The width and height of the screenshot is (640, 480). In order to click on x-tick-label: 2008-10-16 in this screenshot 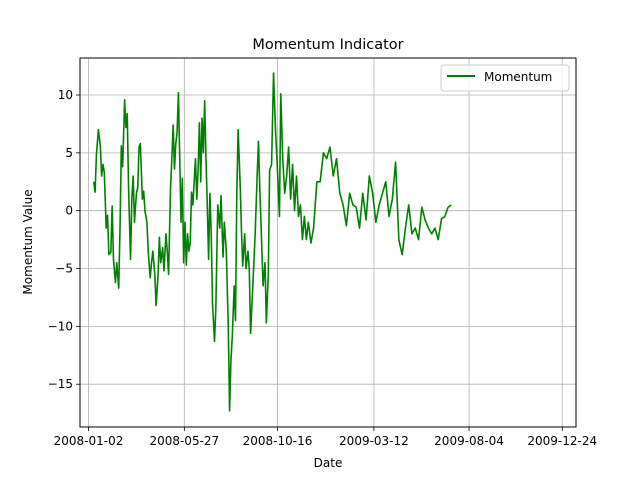, I will do `click(278, 441)`.